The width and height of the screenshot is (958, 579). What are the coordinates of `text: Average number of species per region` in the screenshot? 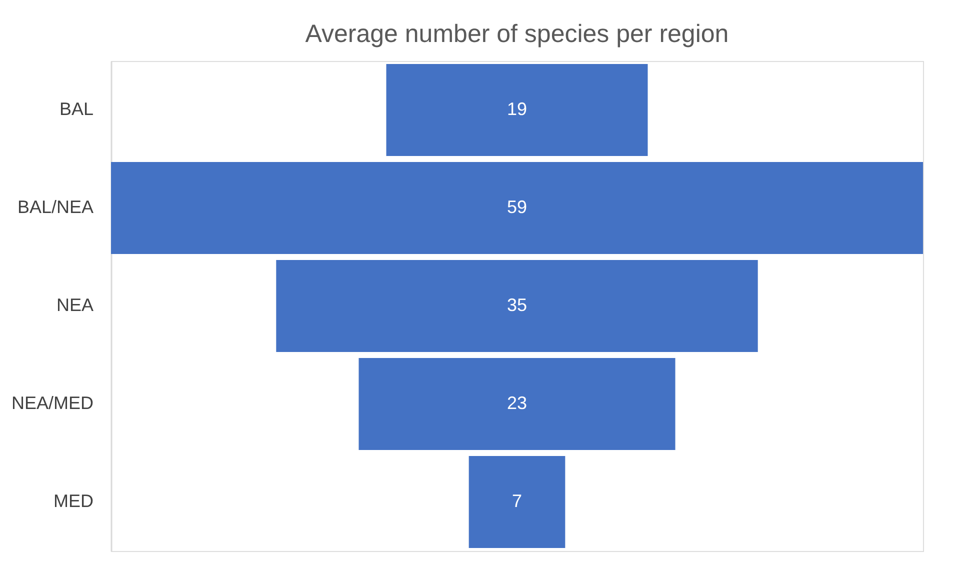 It's located at (517, 34).